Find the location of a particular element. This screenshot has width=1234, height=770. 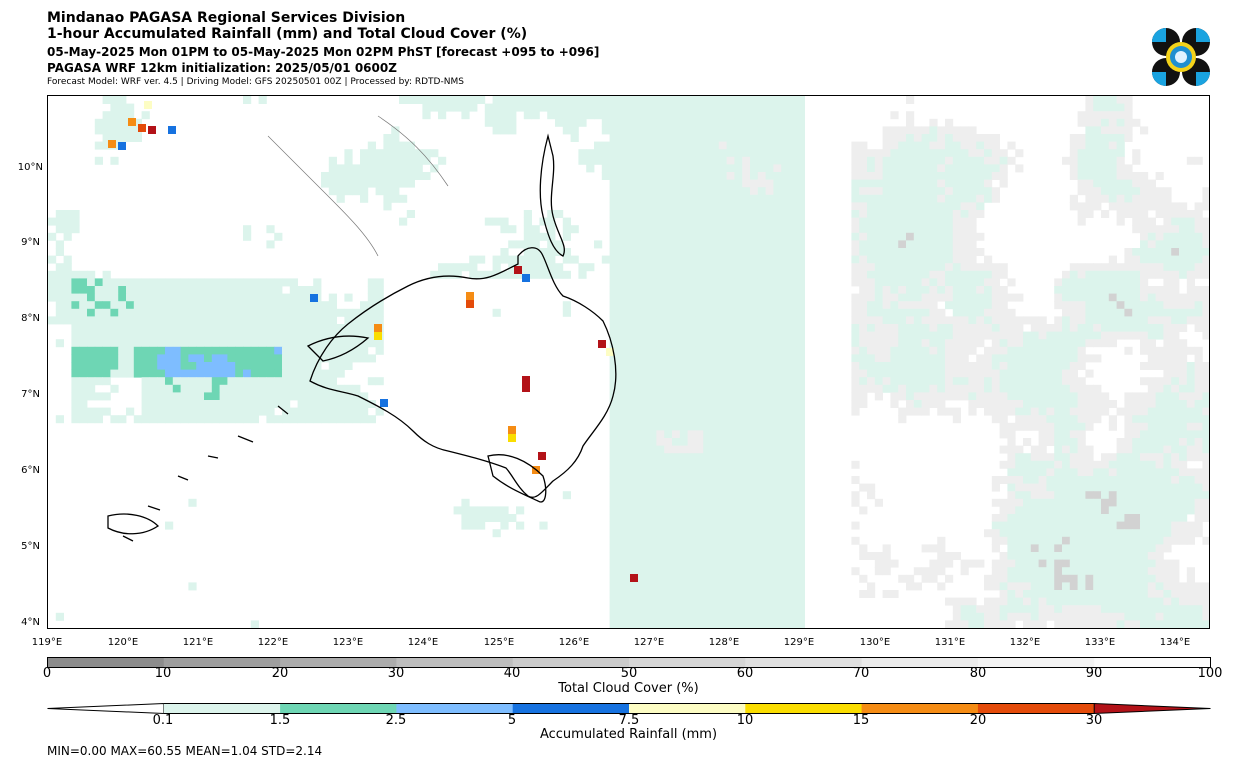

rain-tick: 1.5 is located at coordinates (280, 720).